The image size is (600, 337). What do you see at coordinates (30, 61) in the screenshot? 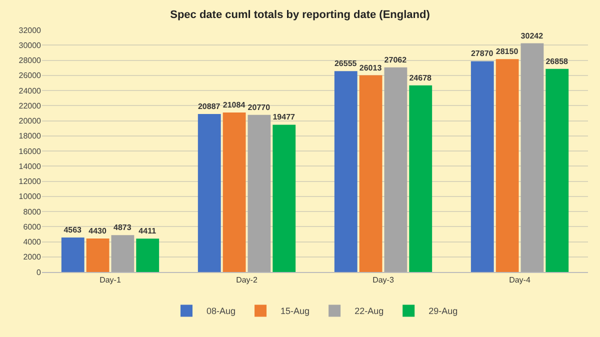
I see `y-tick-label: 28000` at bounding box center [30, 61].